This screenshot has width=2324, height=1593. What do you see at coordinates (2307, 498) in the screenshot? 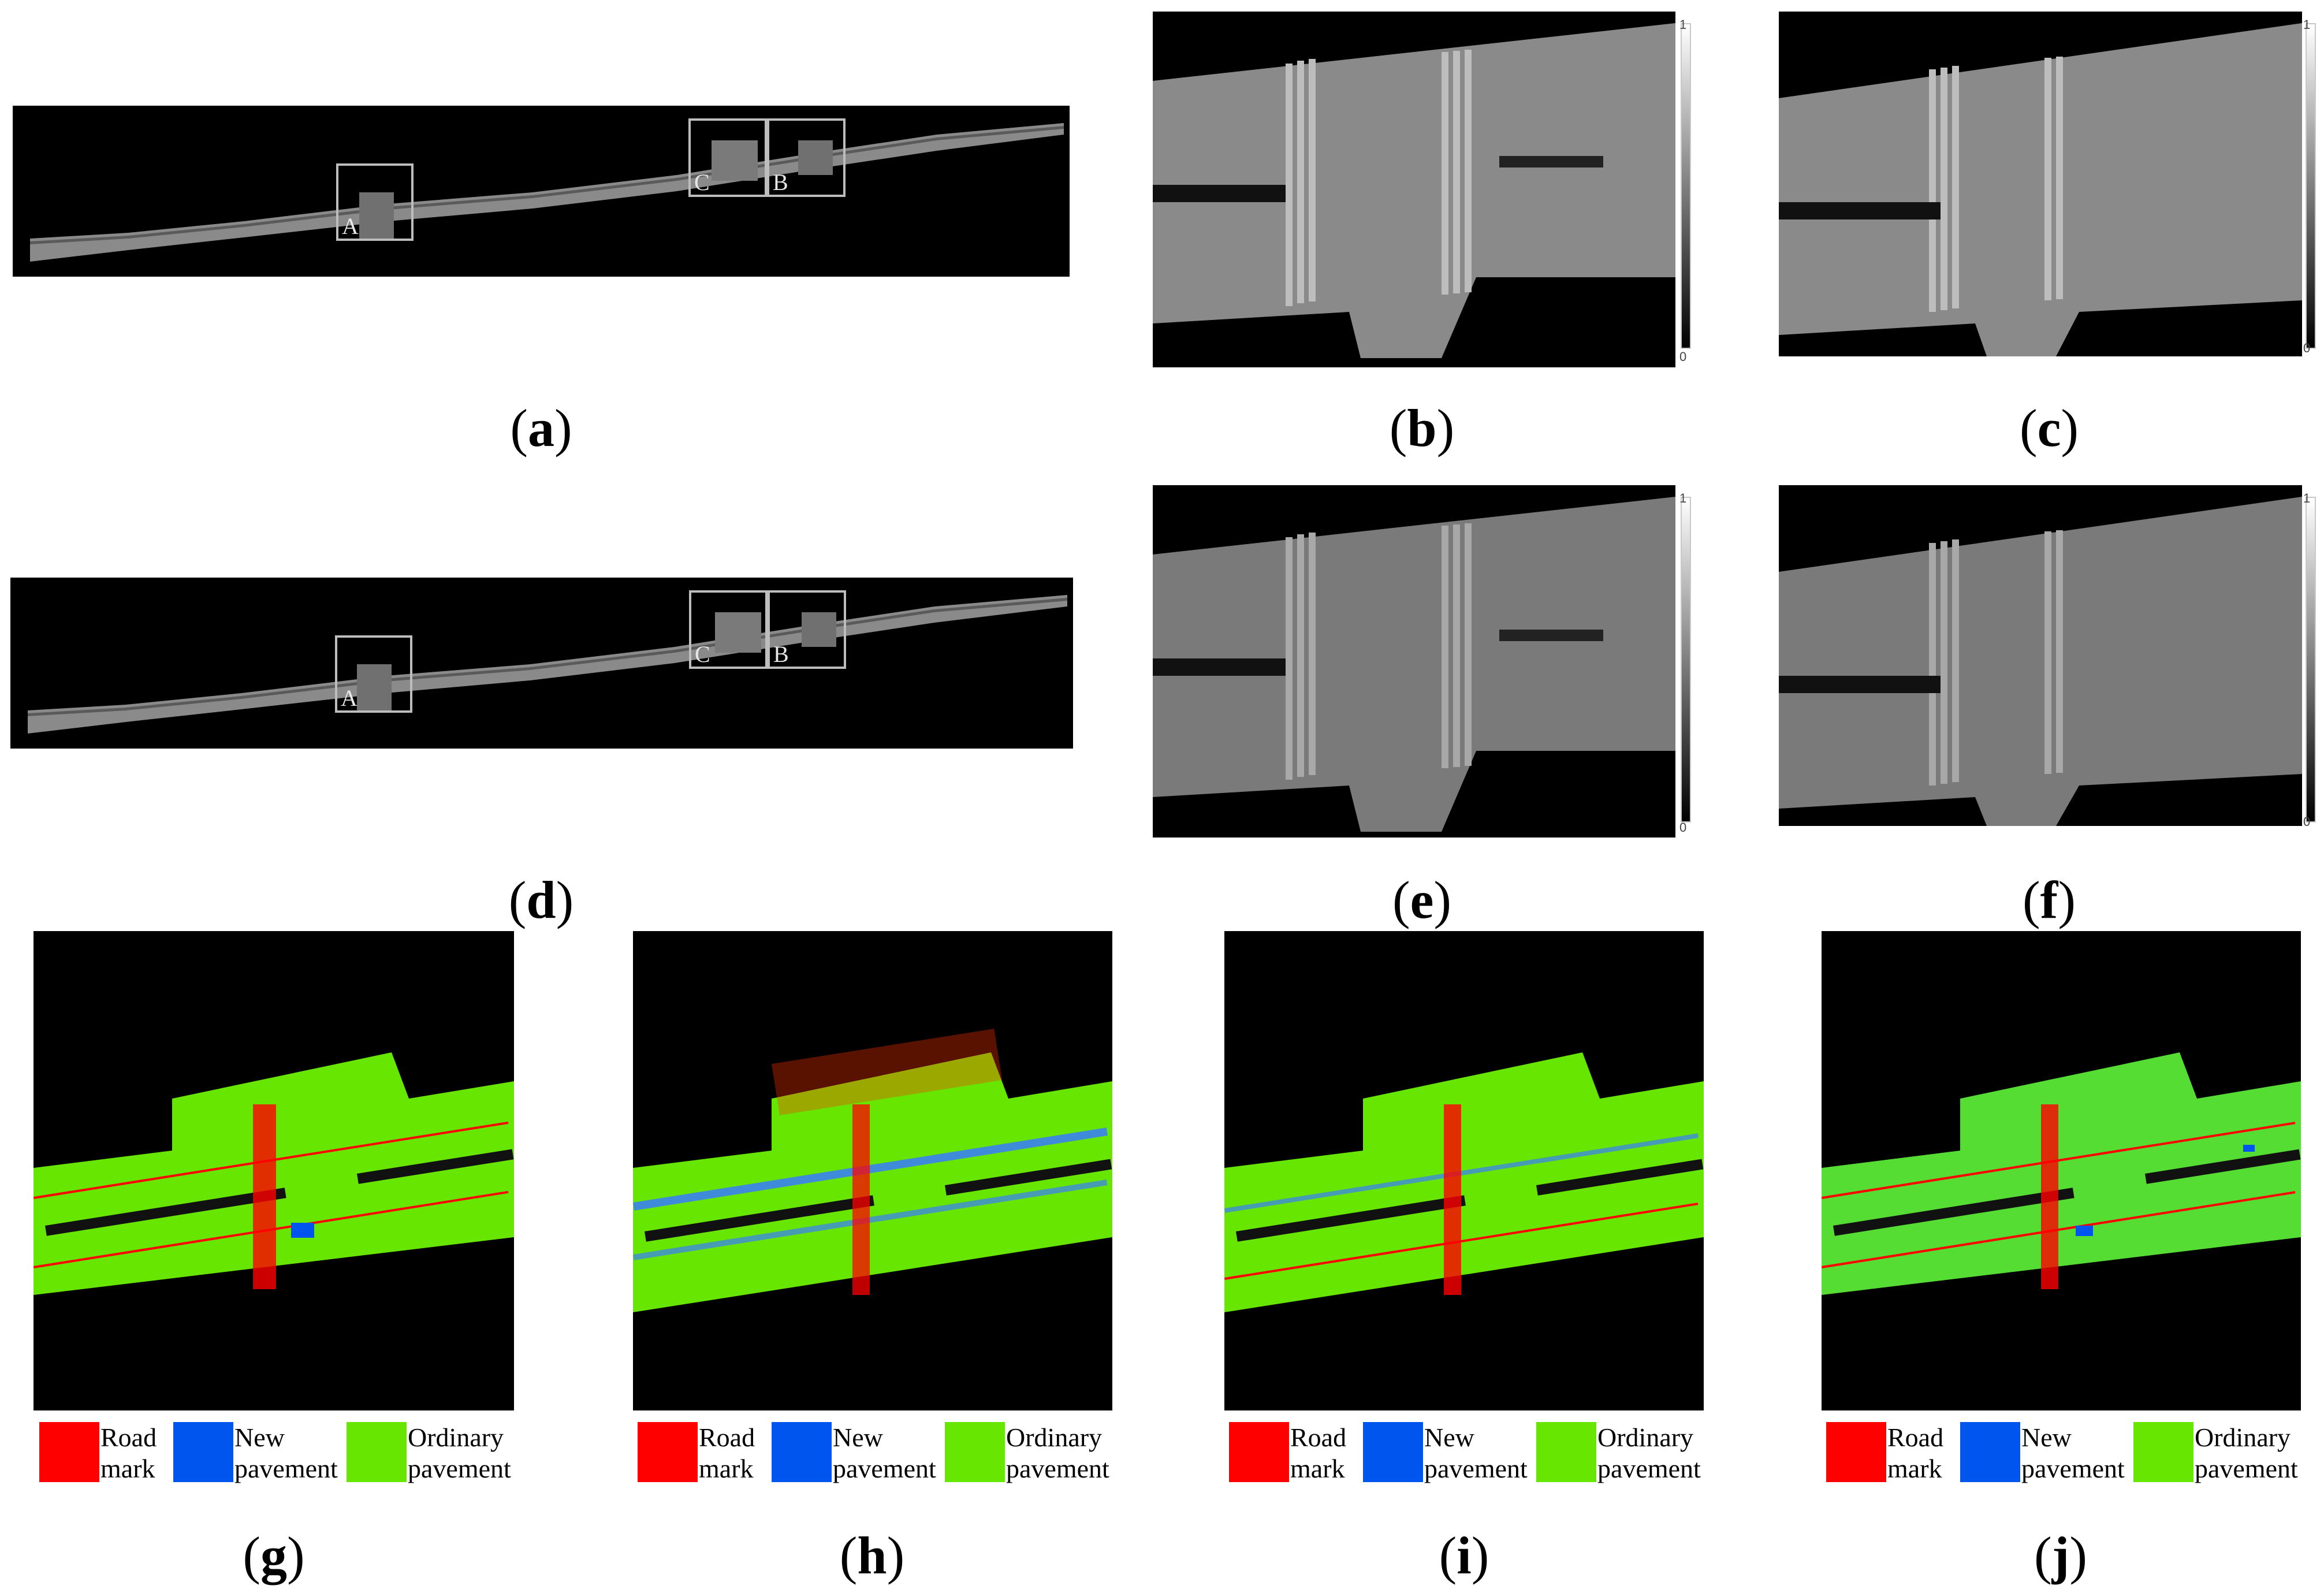
I see `panel-f-scale-max: 1` at bounding box center [2307, 498].